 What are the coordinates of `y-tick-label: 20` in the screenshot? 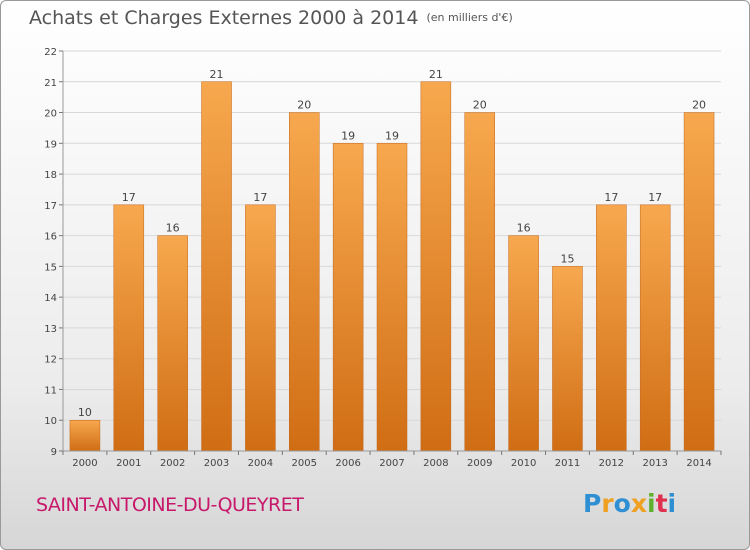 It's located at (50, 114).